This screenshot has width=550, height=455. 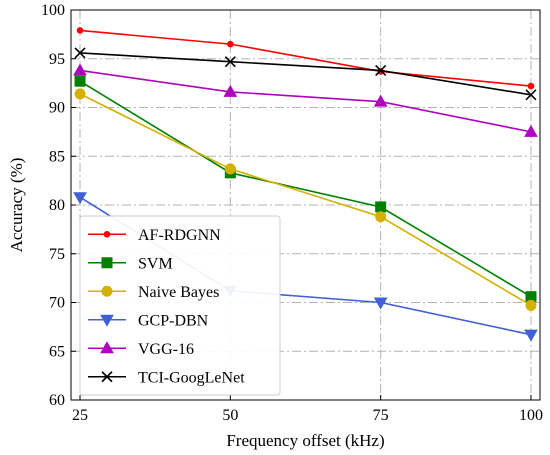 I want to click on y-axis: 60 65 70 75 80 85 90 95 100, so click(x=58, y=205).